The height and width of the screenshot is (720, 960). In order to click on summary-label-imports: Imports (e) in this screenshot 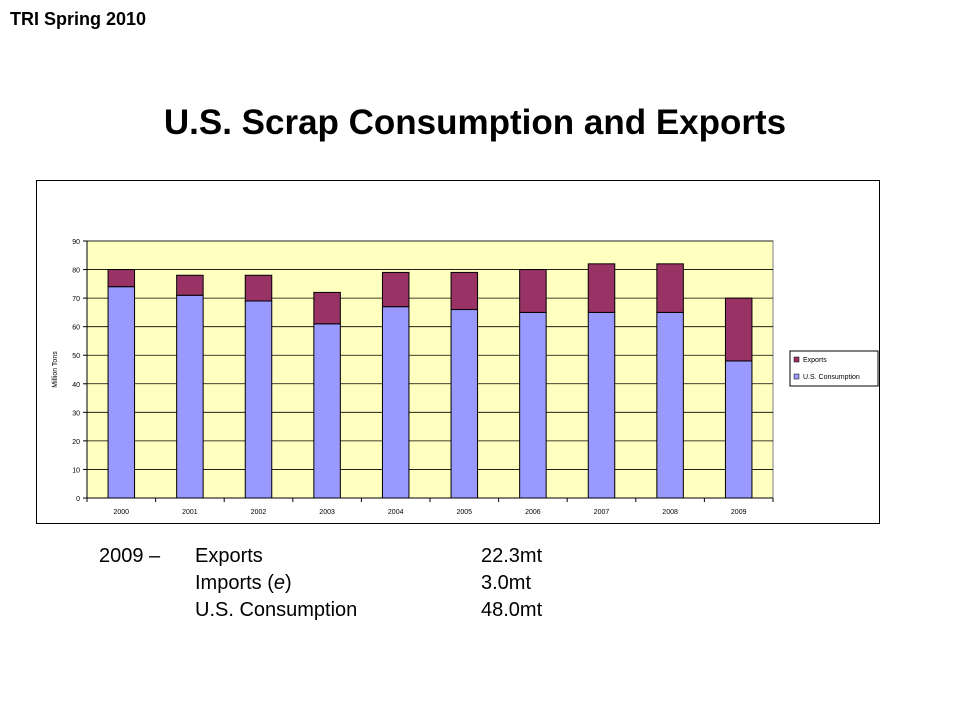, I will do `click(243, 583)`.